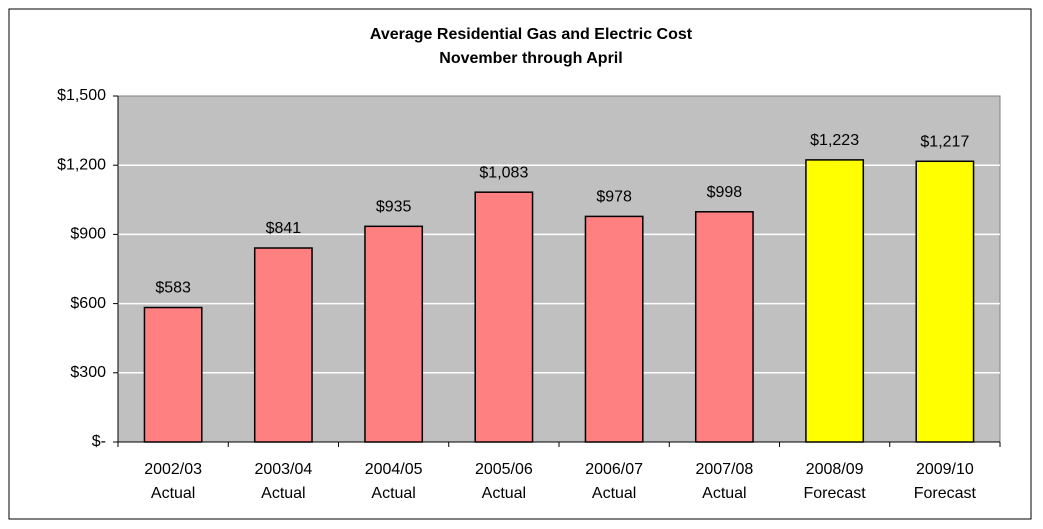 The image size is (1043, 529). I want to click on y-tick-label: $-, so click(99, 441).